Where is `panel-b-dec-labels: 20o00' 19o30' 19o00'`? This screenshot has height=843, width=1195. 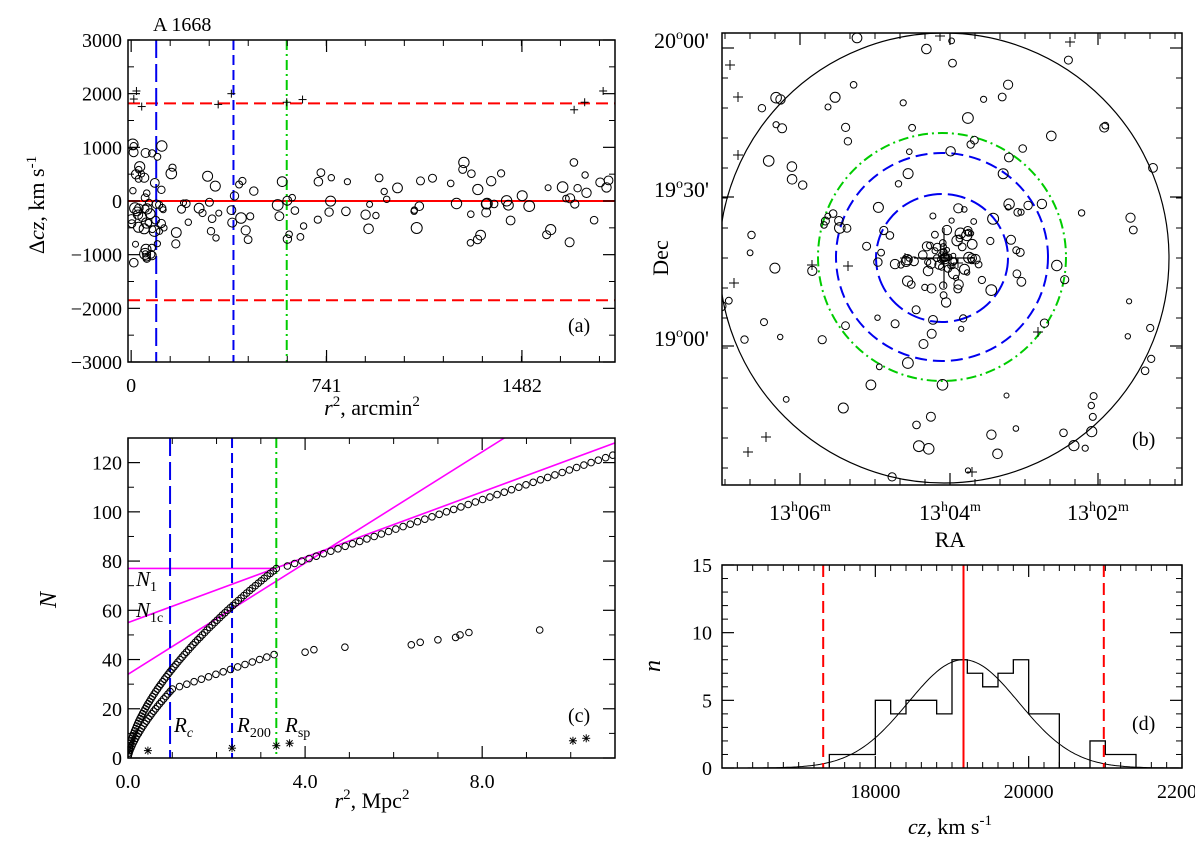
panel-b-dec-labels: 20o00' 19o30' 19o00' is located at coordinates (681, 189).